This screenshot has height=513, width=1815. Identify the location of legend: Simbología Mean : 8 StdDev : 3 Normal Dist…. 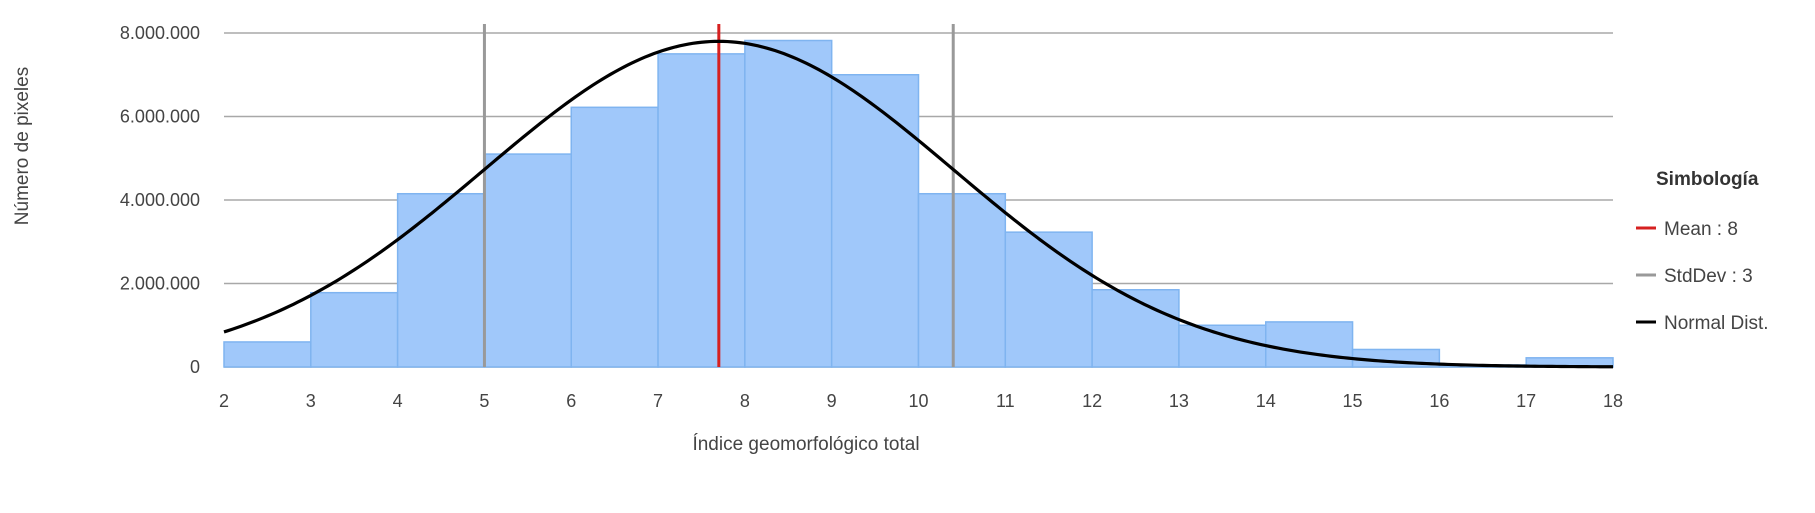
(1702, 251).